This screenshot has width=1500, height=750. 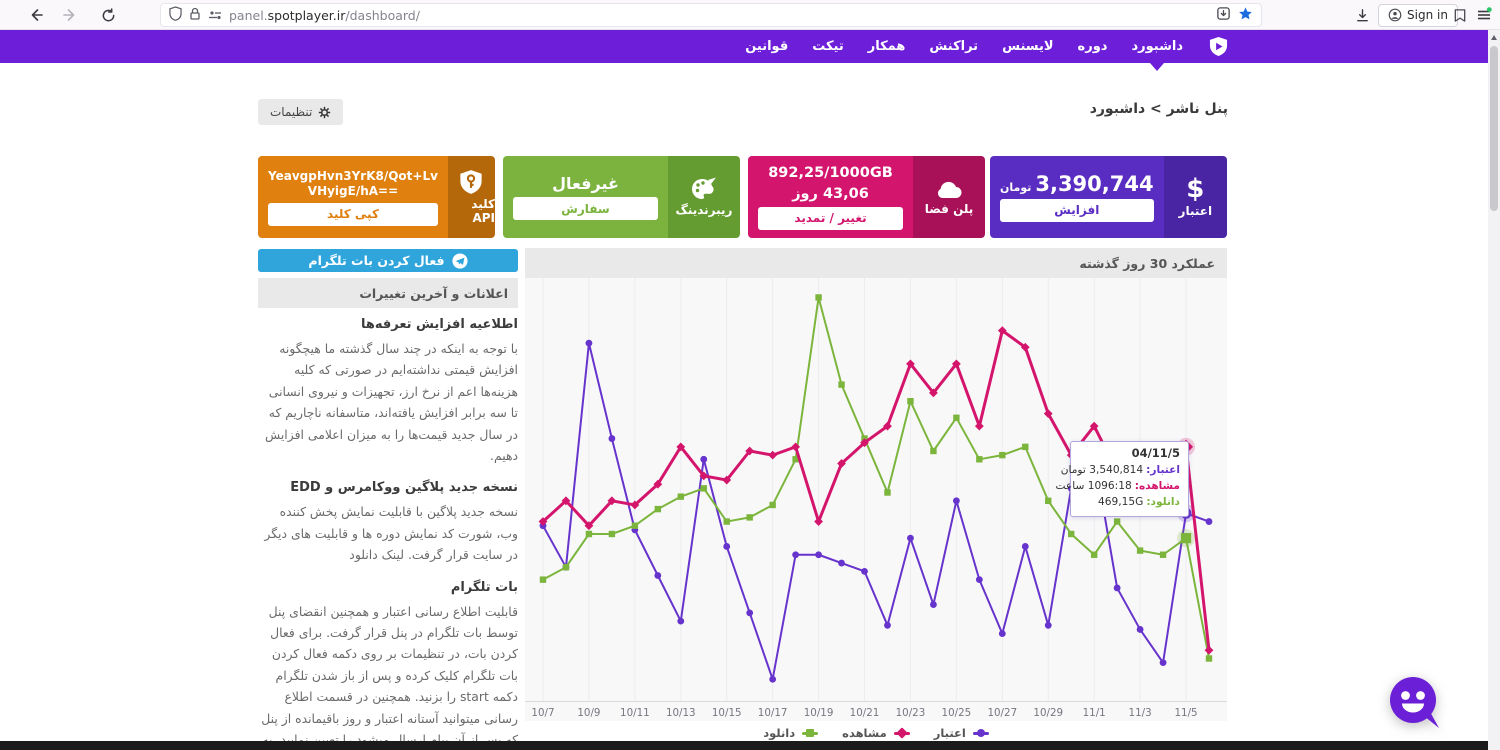 I want to click on browser-toolbar: panel.spotplayer.ir/dashboard/ Sign in, so click(x=750, y=15).